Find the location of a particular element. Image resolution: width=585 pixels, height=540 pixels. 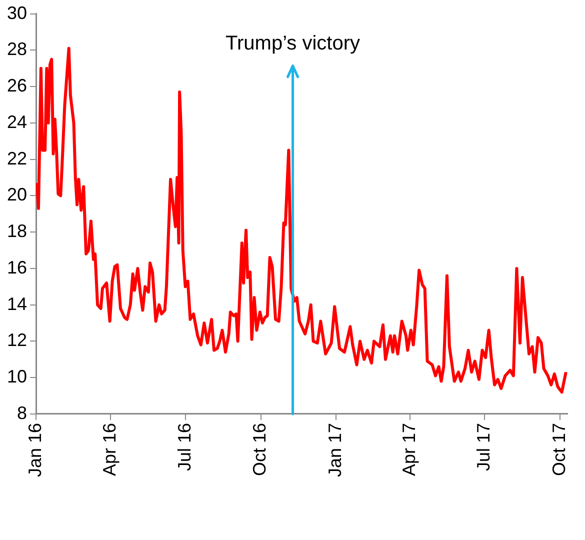

y-tick-label: 10 is located at coordinates (17, 376).